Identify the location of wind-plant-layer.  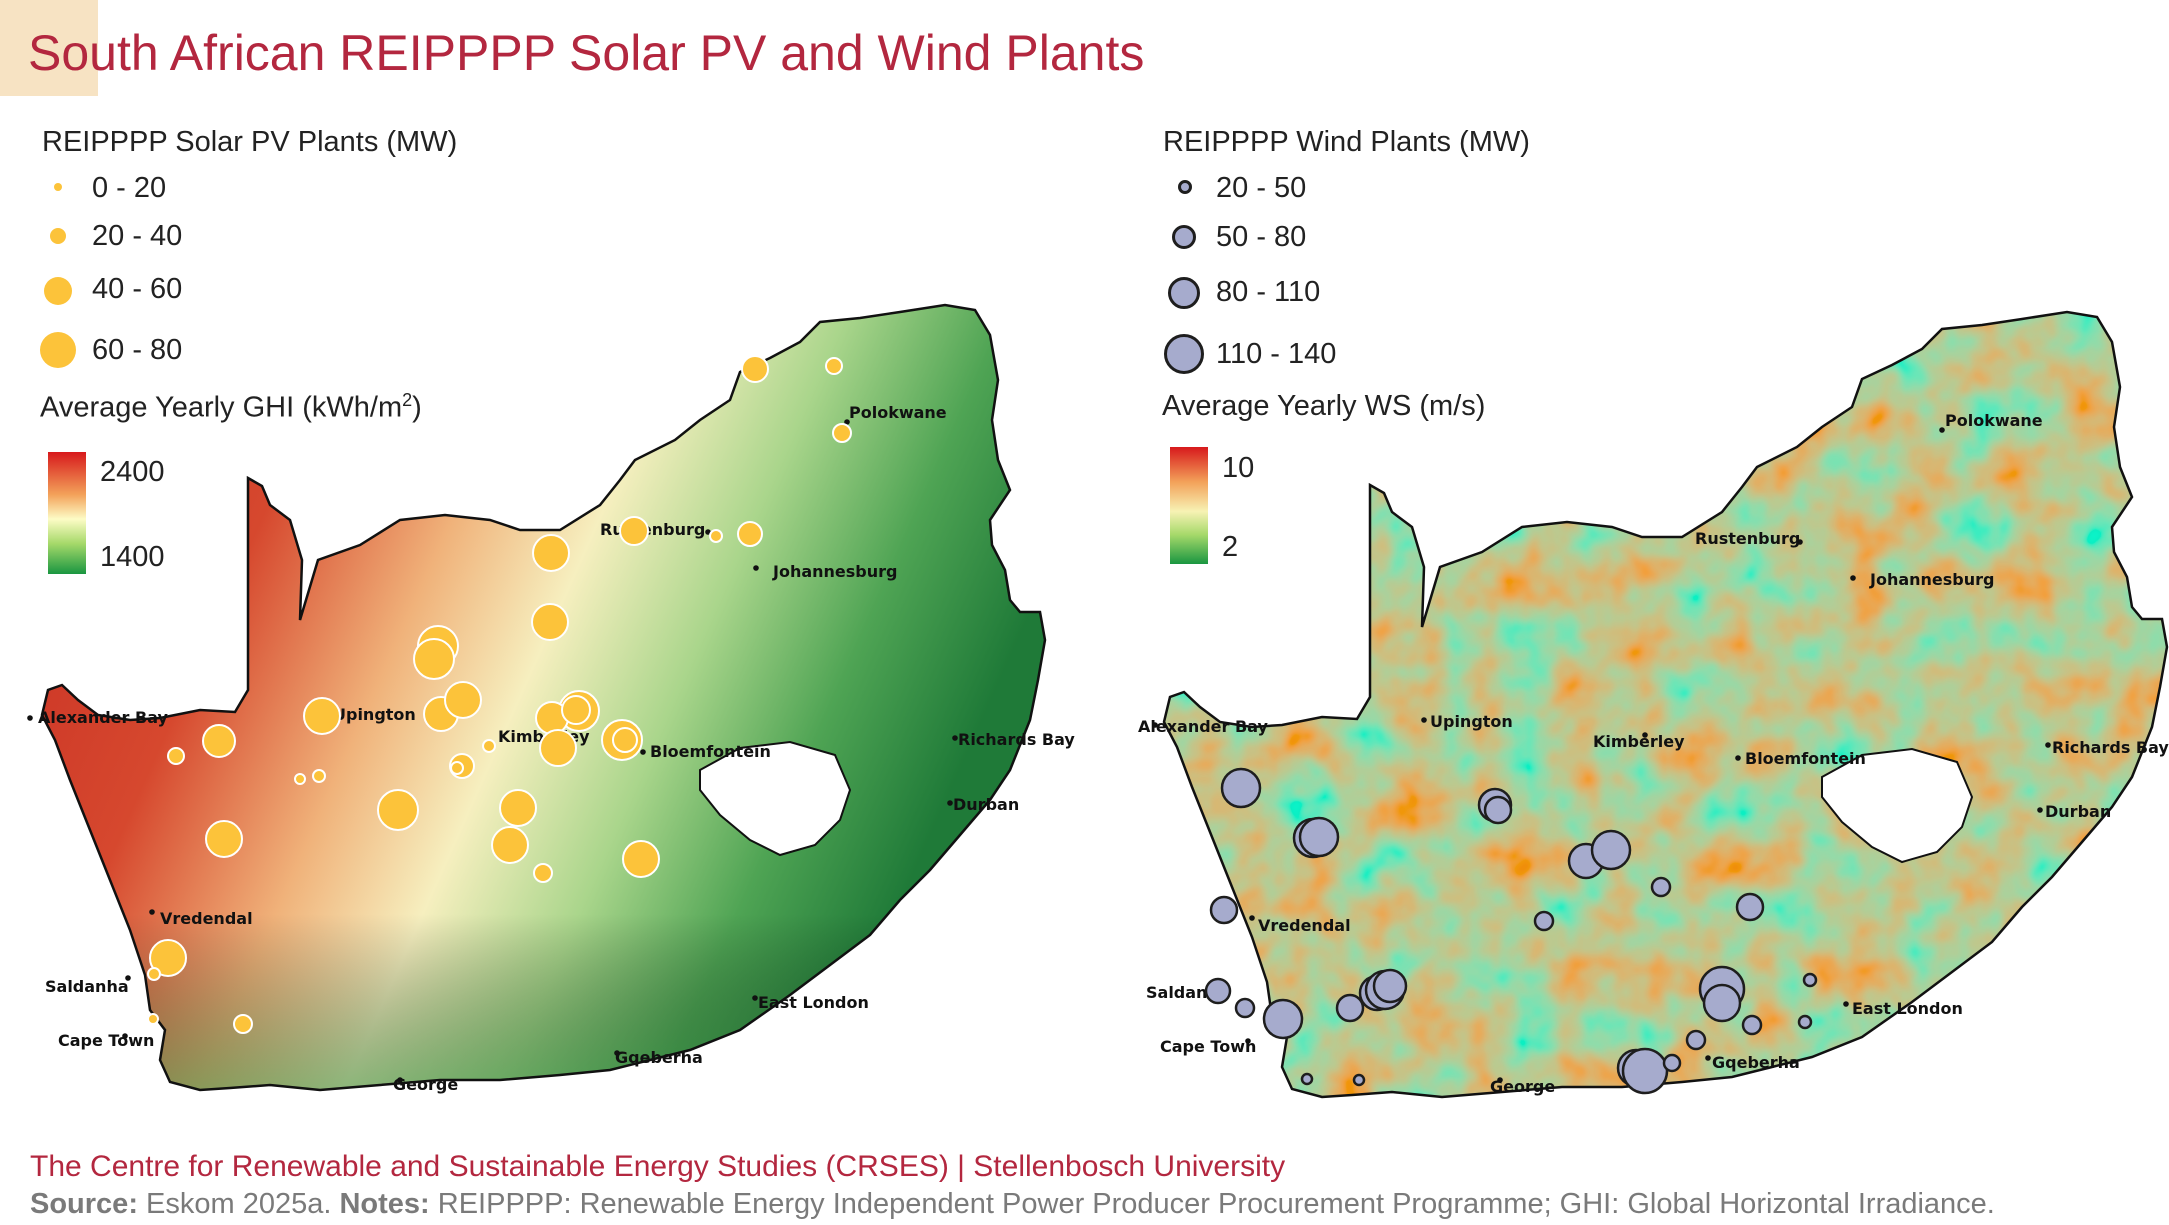
(1511, 931).